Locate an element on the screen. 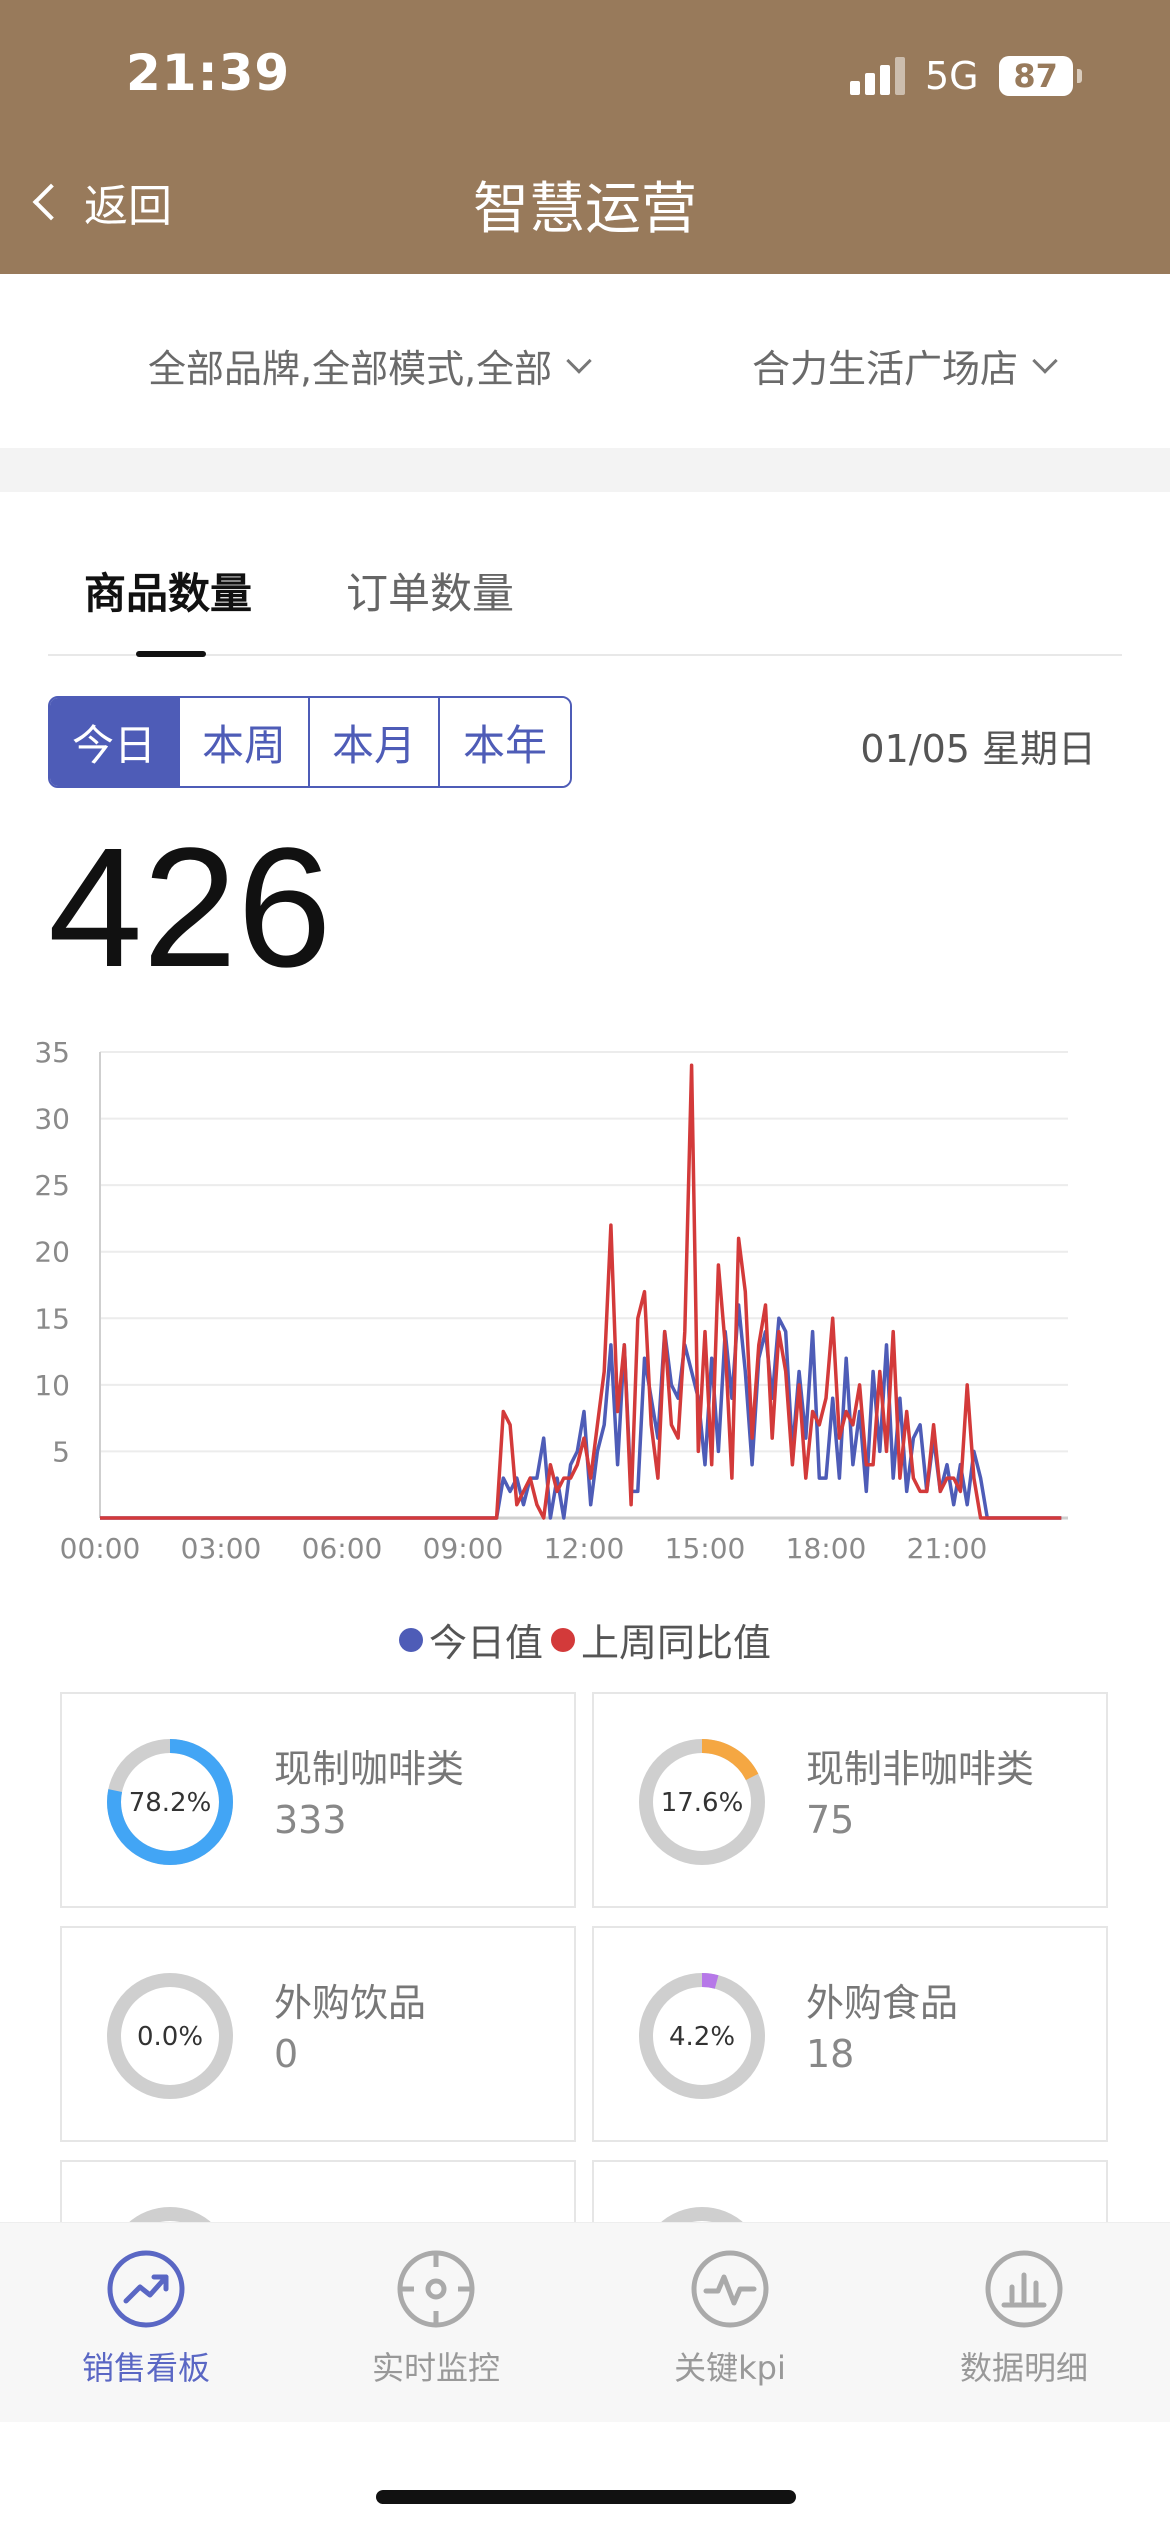  period-selector: 今日 本周 本月 本年 is located at coordinates (310, 742).